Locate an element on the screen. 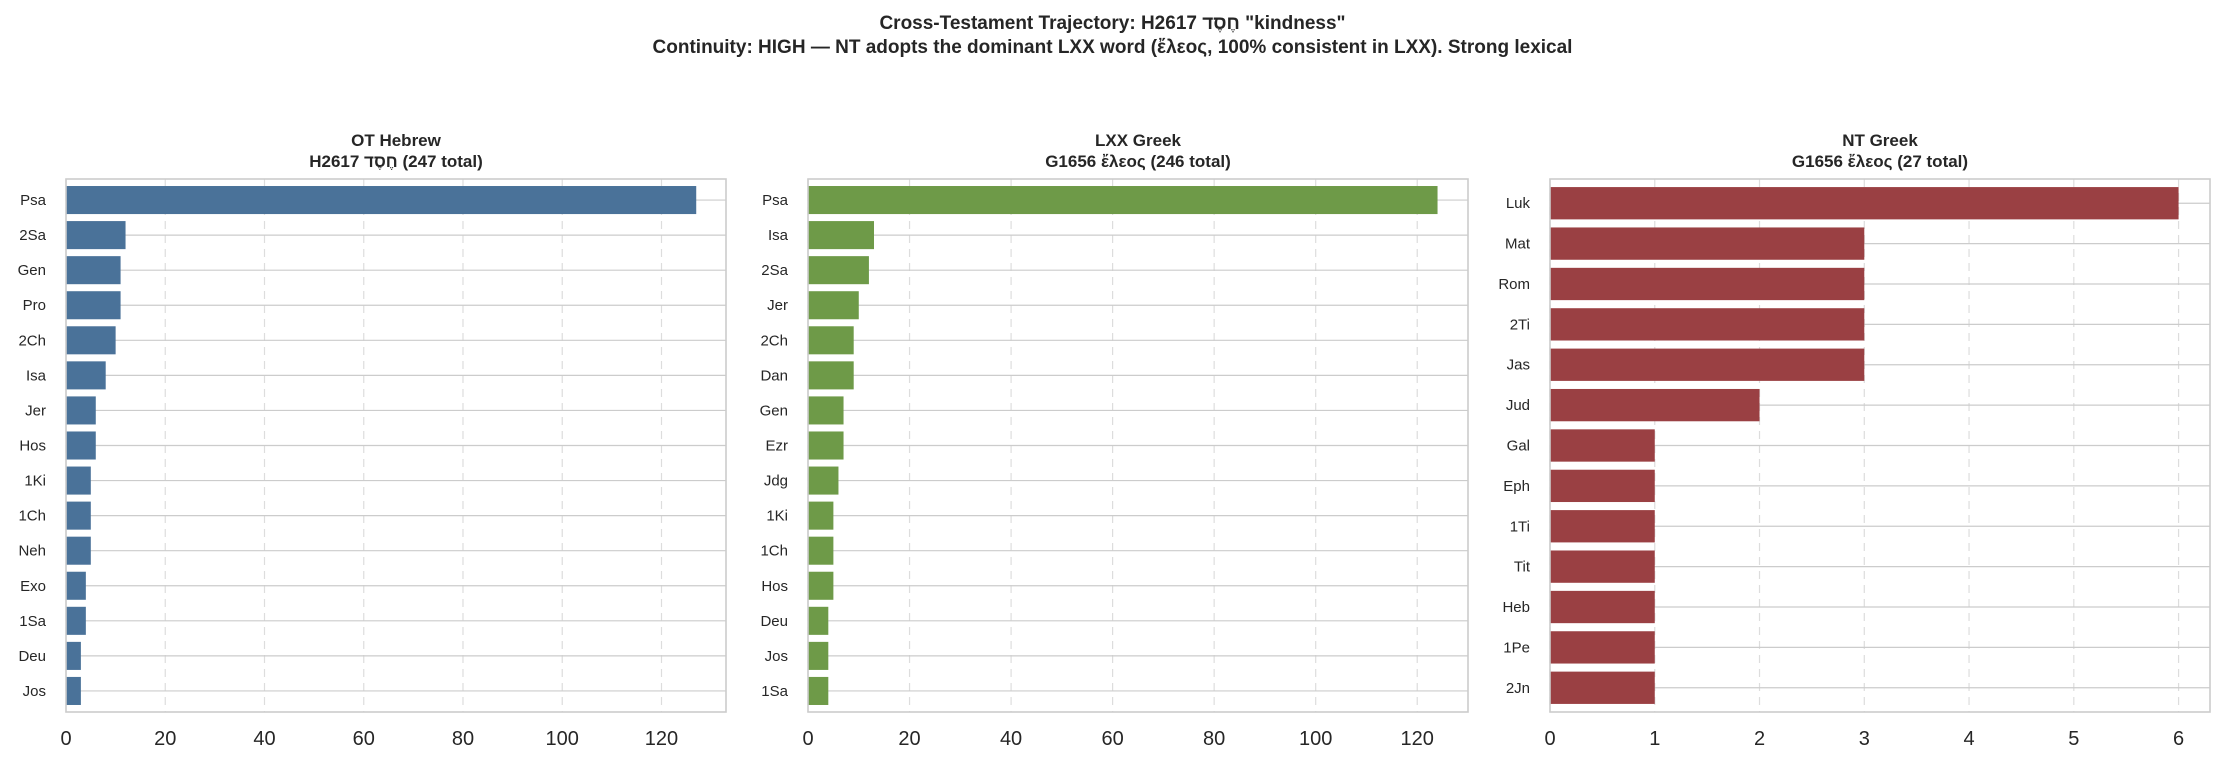 The width and height of the screenshot is (2225, 767). y-tick-label: 1Pe is located at coordinates (1516, 647).